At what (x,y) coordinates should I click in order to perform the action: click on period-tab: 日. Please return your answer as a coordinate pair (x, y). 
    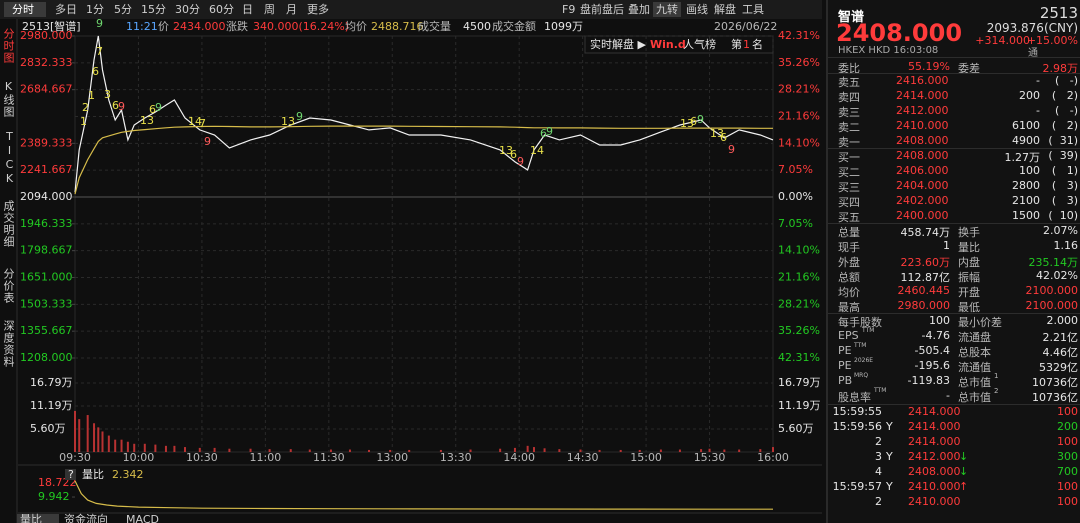
    Looking at the image, I should click on (247, 9).